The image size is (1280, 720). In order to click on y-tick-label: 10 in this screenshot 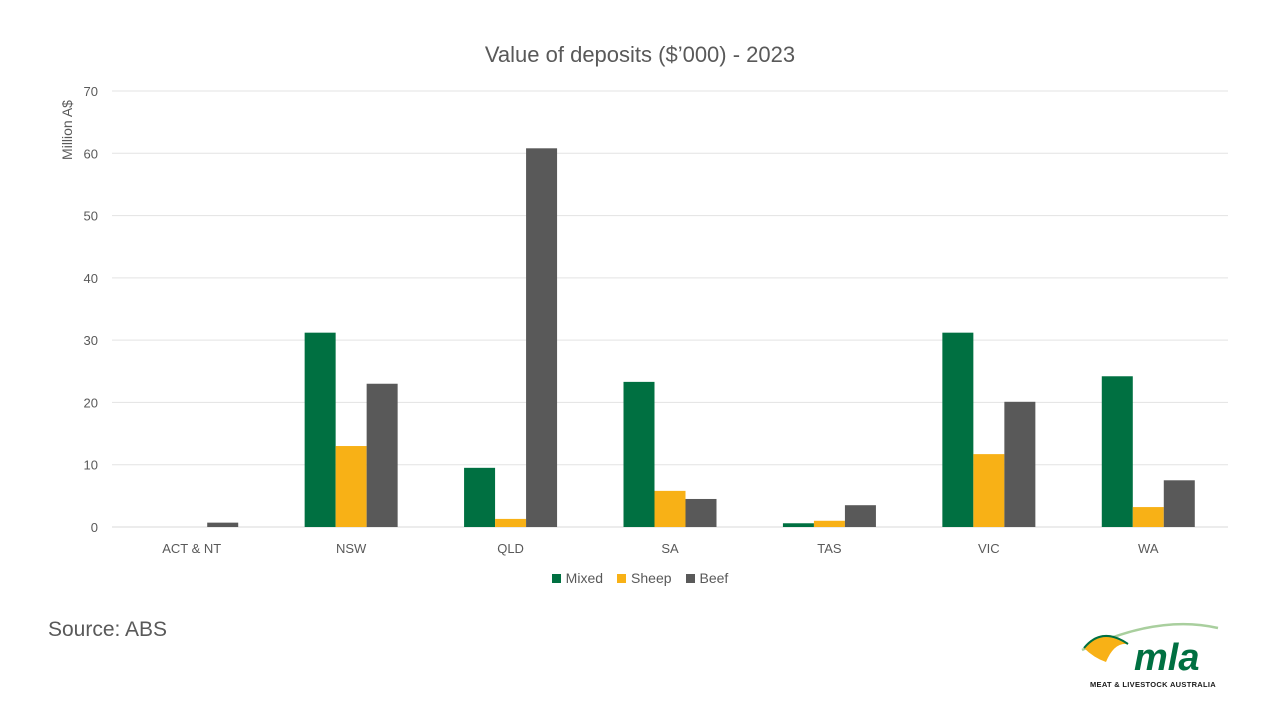, I will do `click(91, 465)`.